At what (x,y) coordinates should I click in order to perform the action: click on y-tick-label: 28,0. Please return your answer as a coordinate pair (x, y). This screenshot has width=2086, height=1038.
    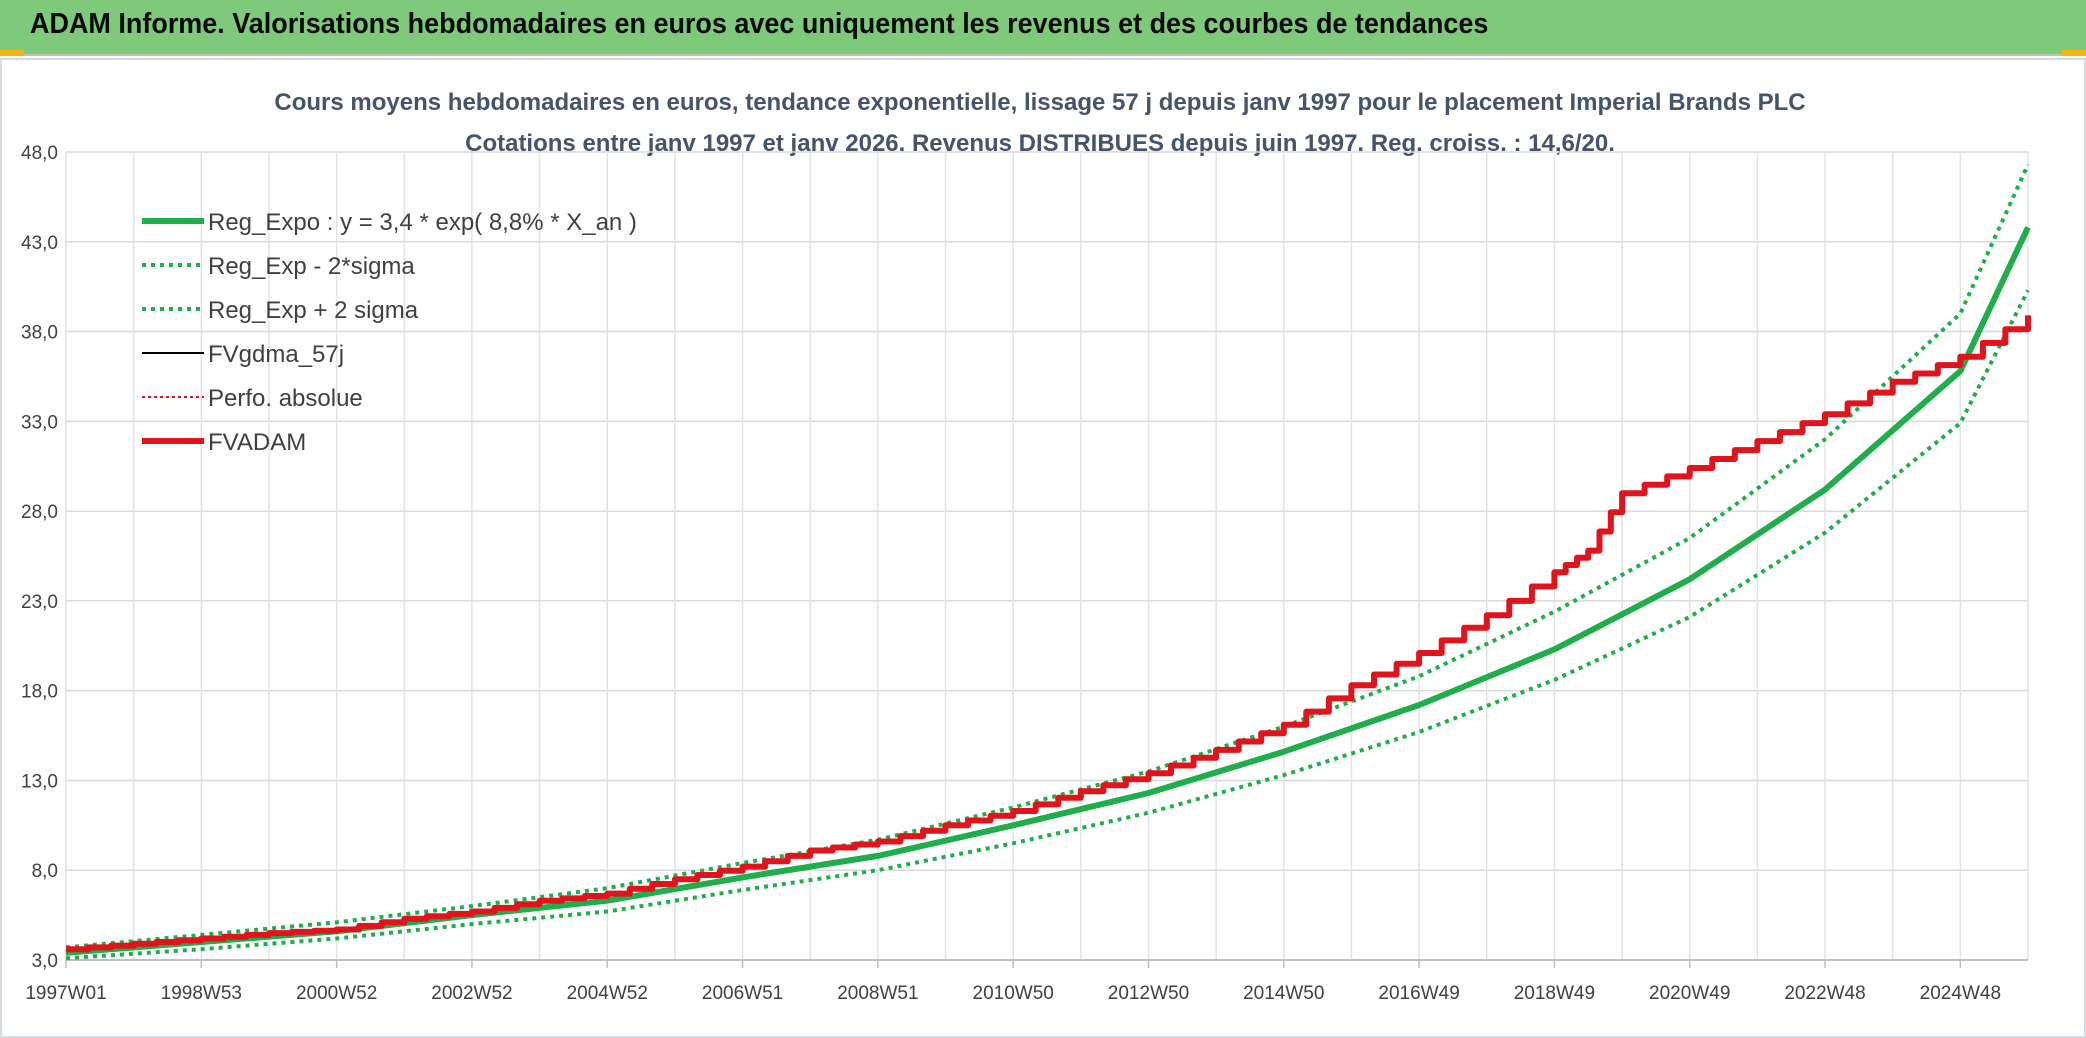
    Looking at the image, I should click on (39, 512).